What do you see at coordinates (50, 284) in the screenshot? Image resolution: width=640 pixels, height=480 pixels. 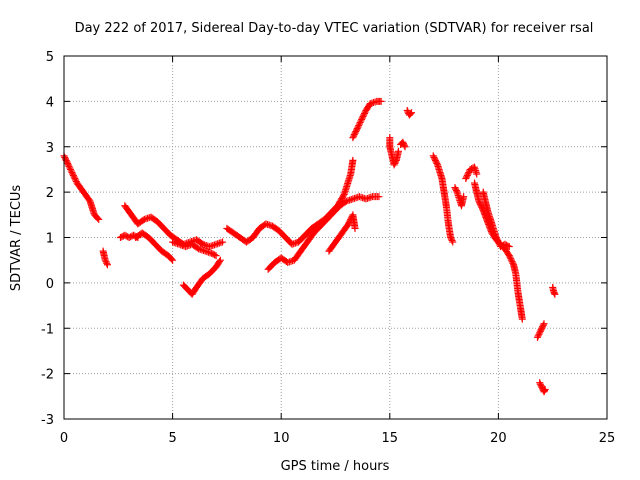 I see `y-tick-label: 0` at bounding box center [50, 284].